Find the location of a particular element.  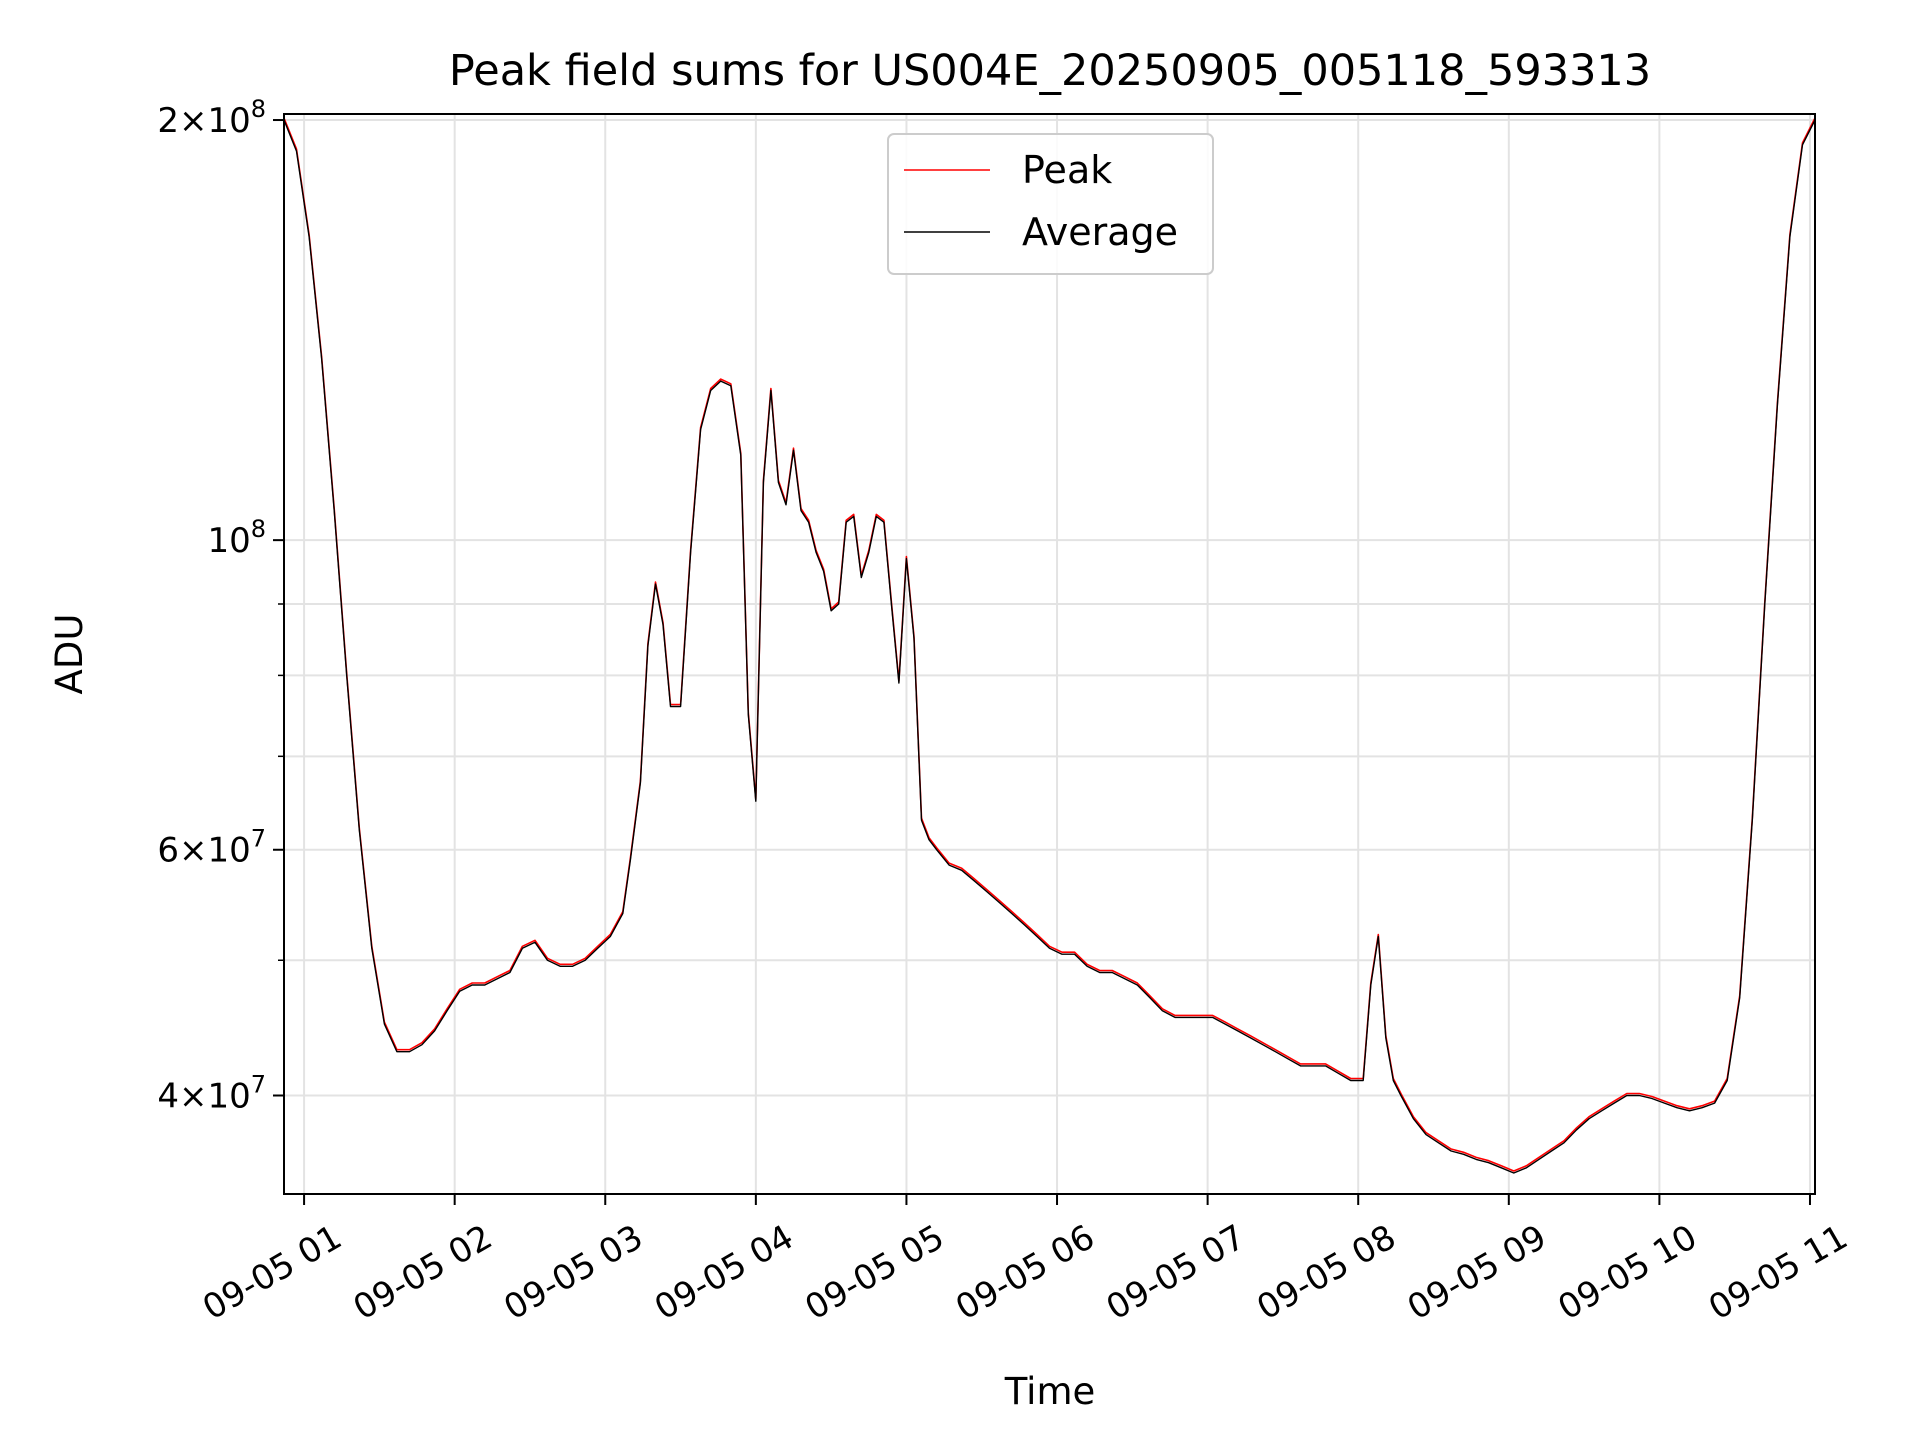

x-tick-label: 09-05 05 is located at coordinates (875, 1272).